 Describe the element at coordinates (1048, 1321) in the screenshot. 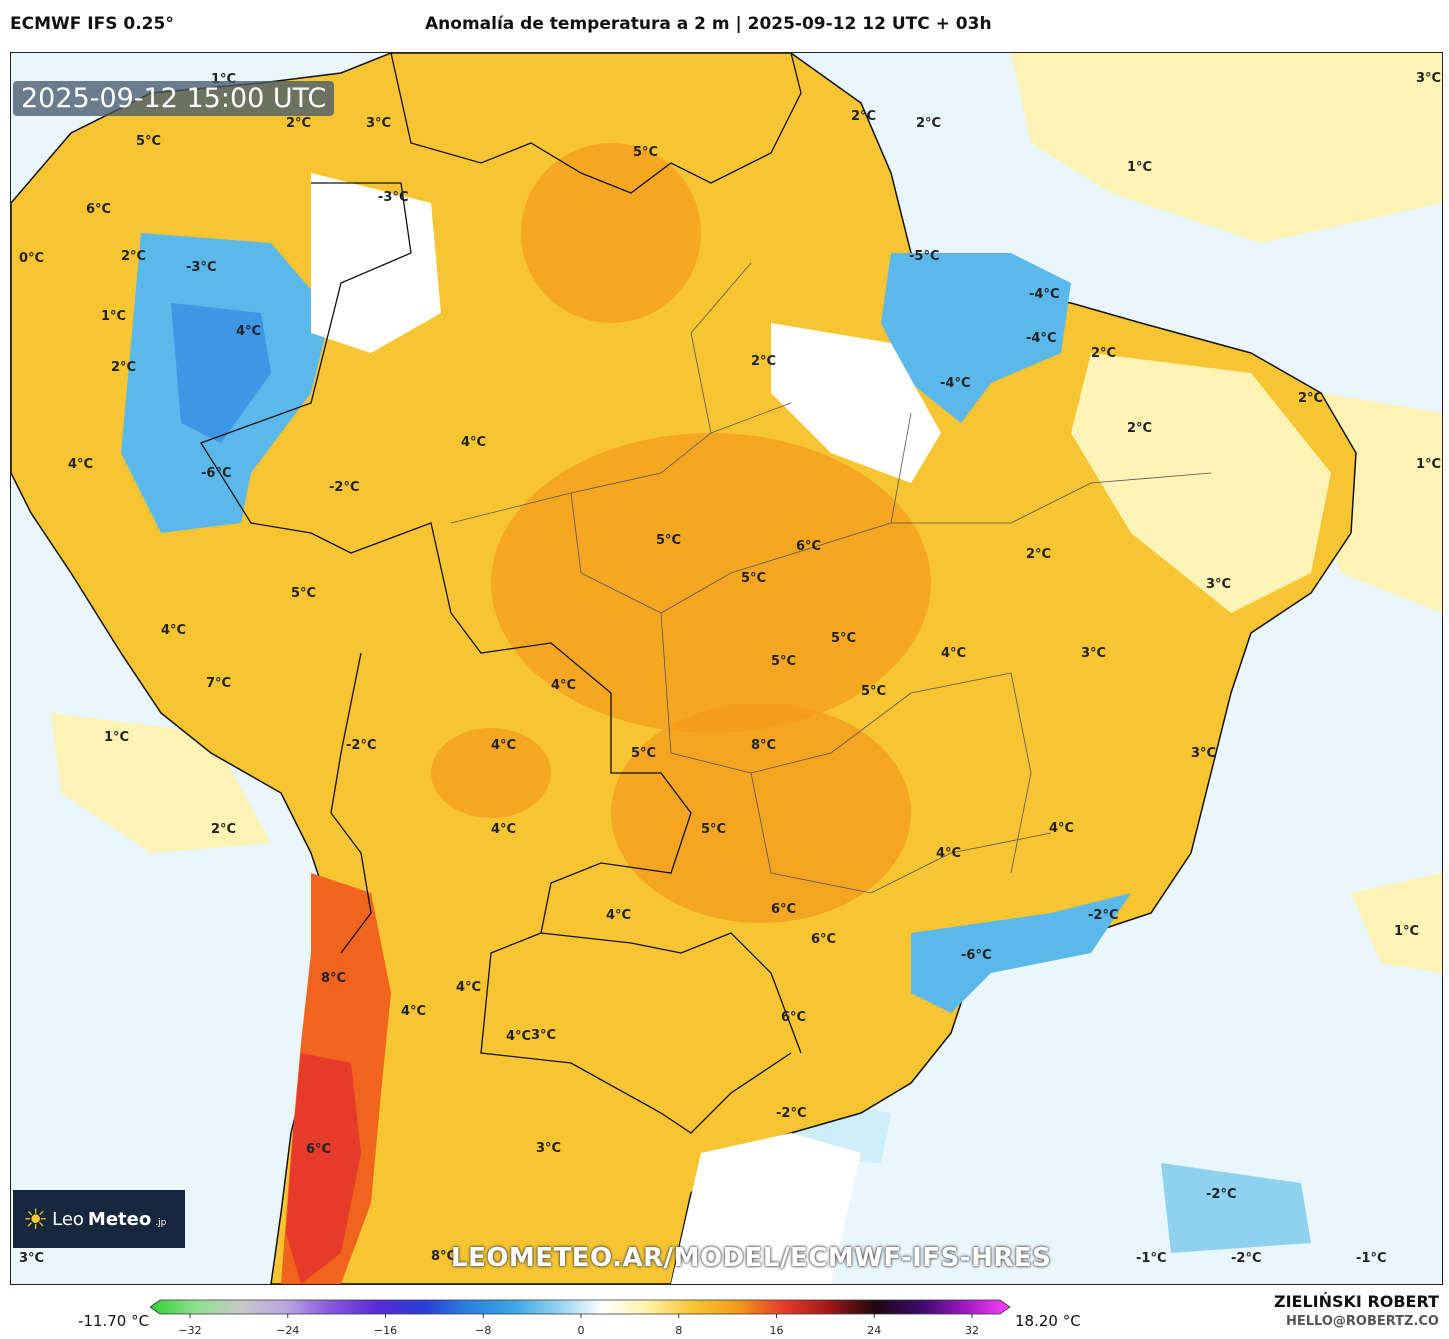

I see `colorbar-max-label: 18.20 °C` at that location.